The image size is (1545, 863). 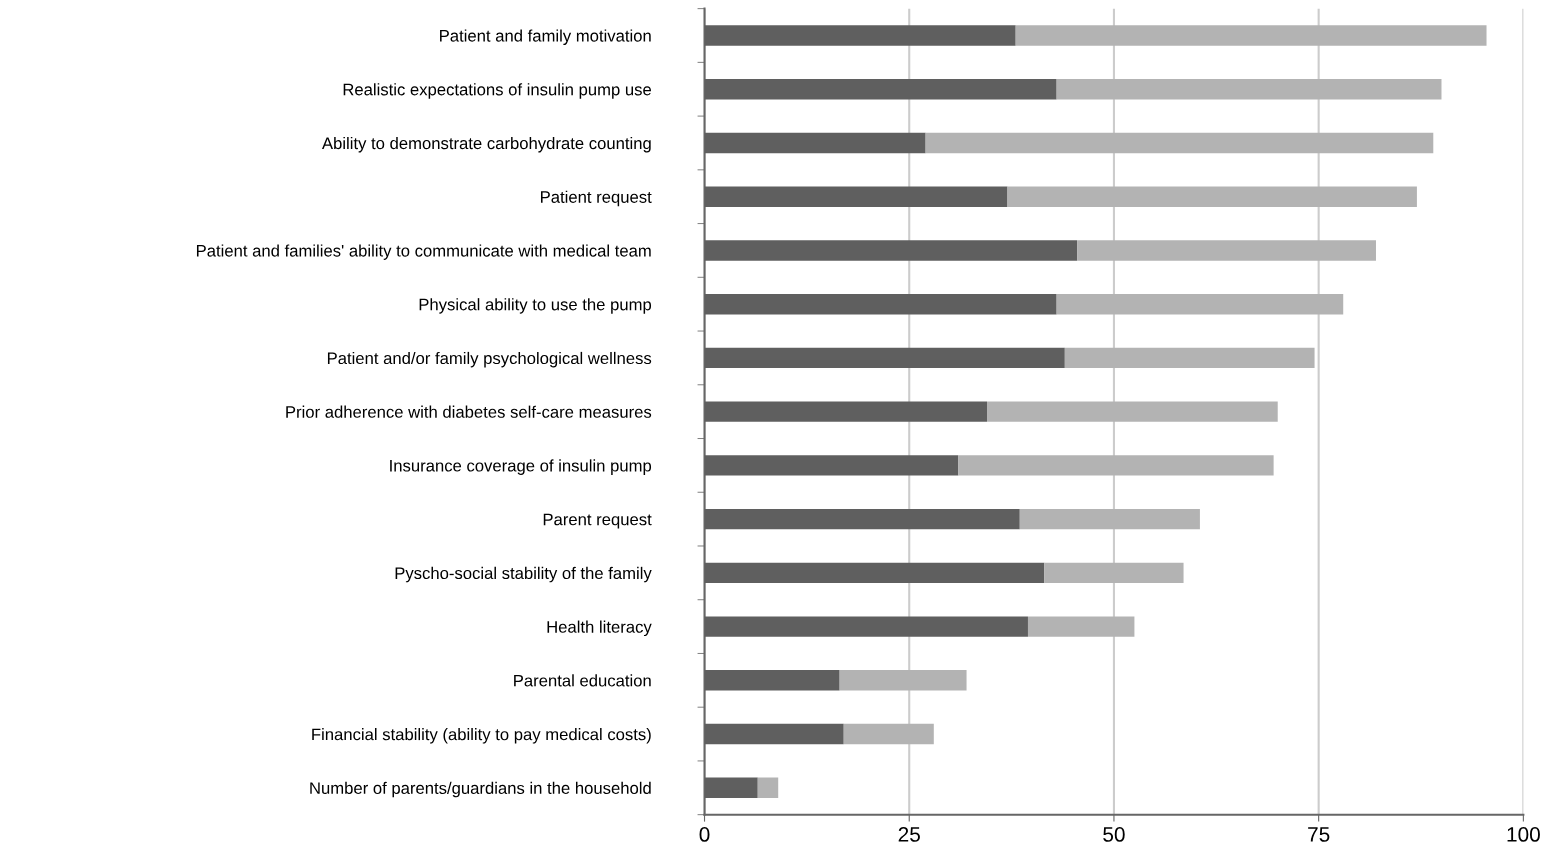 I want to click on y-tick-label: Patient and family motivation, so click(x=545, y=37).